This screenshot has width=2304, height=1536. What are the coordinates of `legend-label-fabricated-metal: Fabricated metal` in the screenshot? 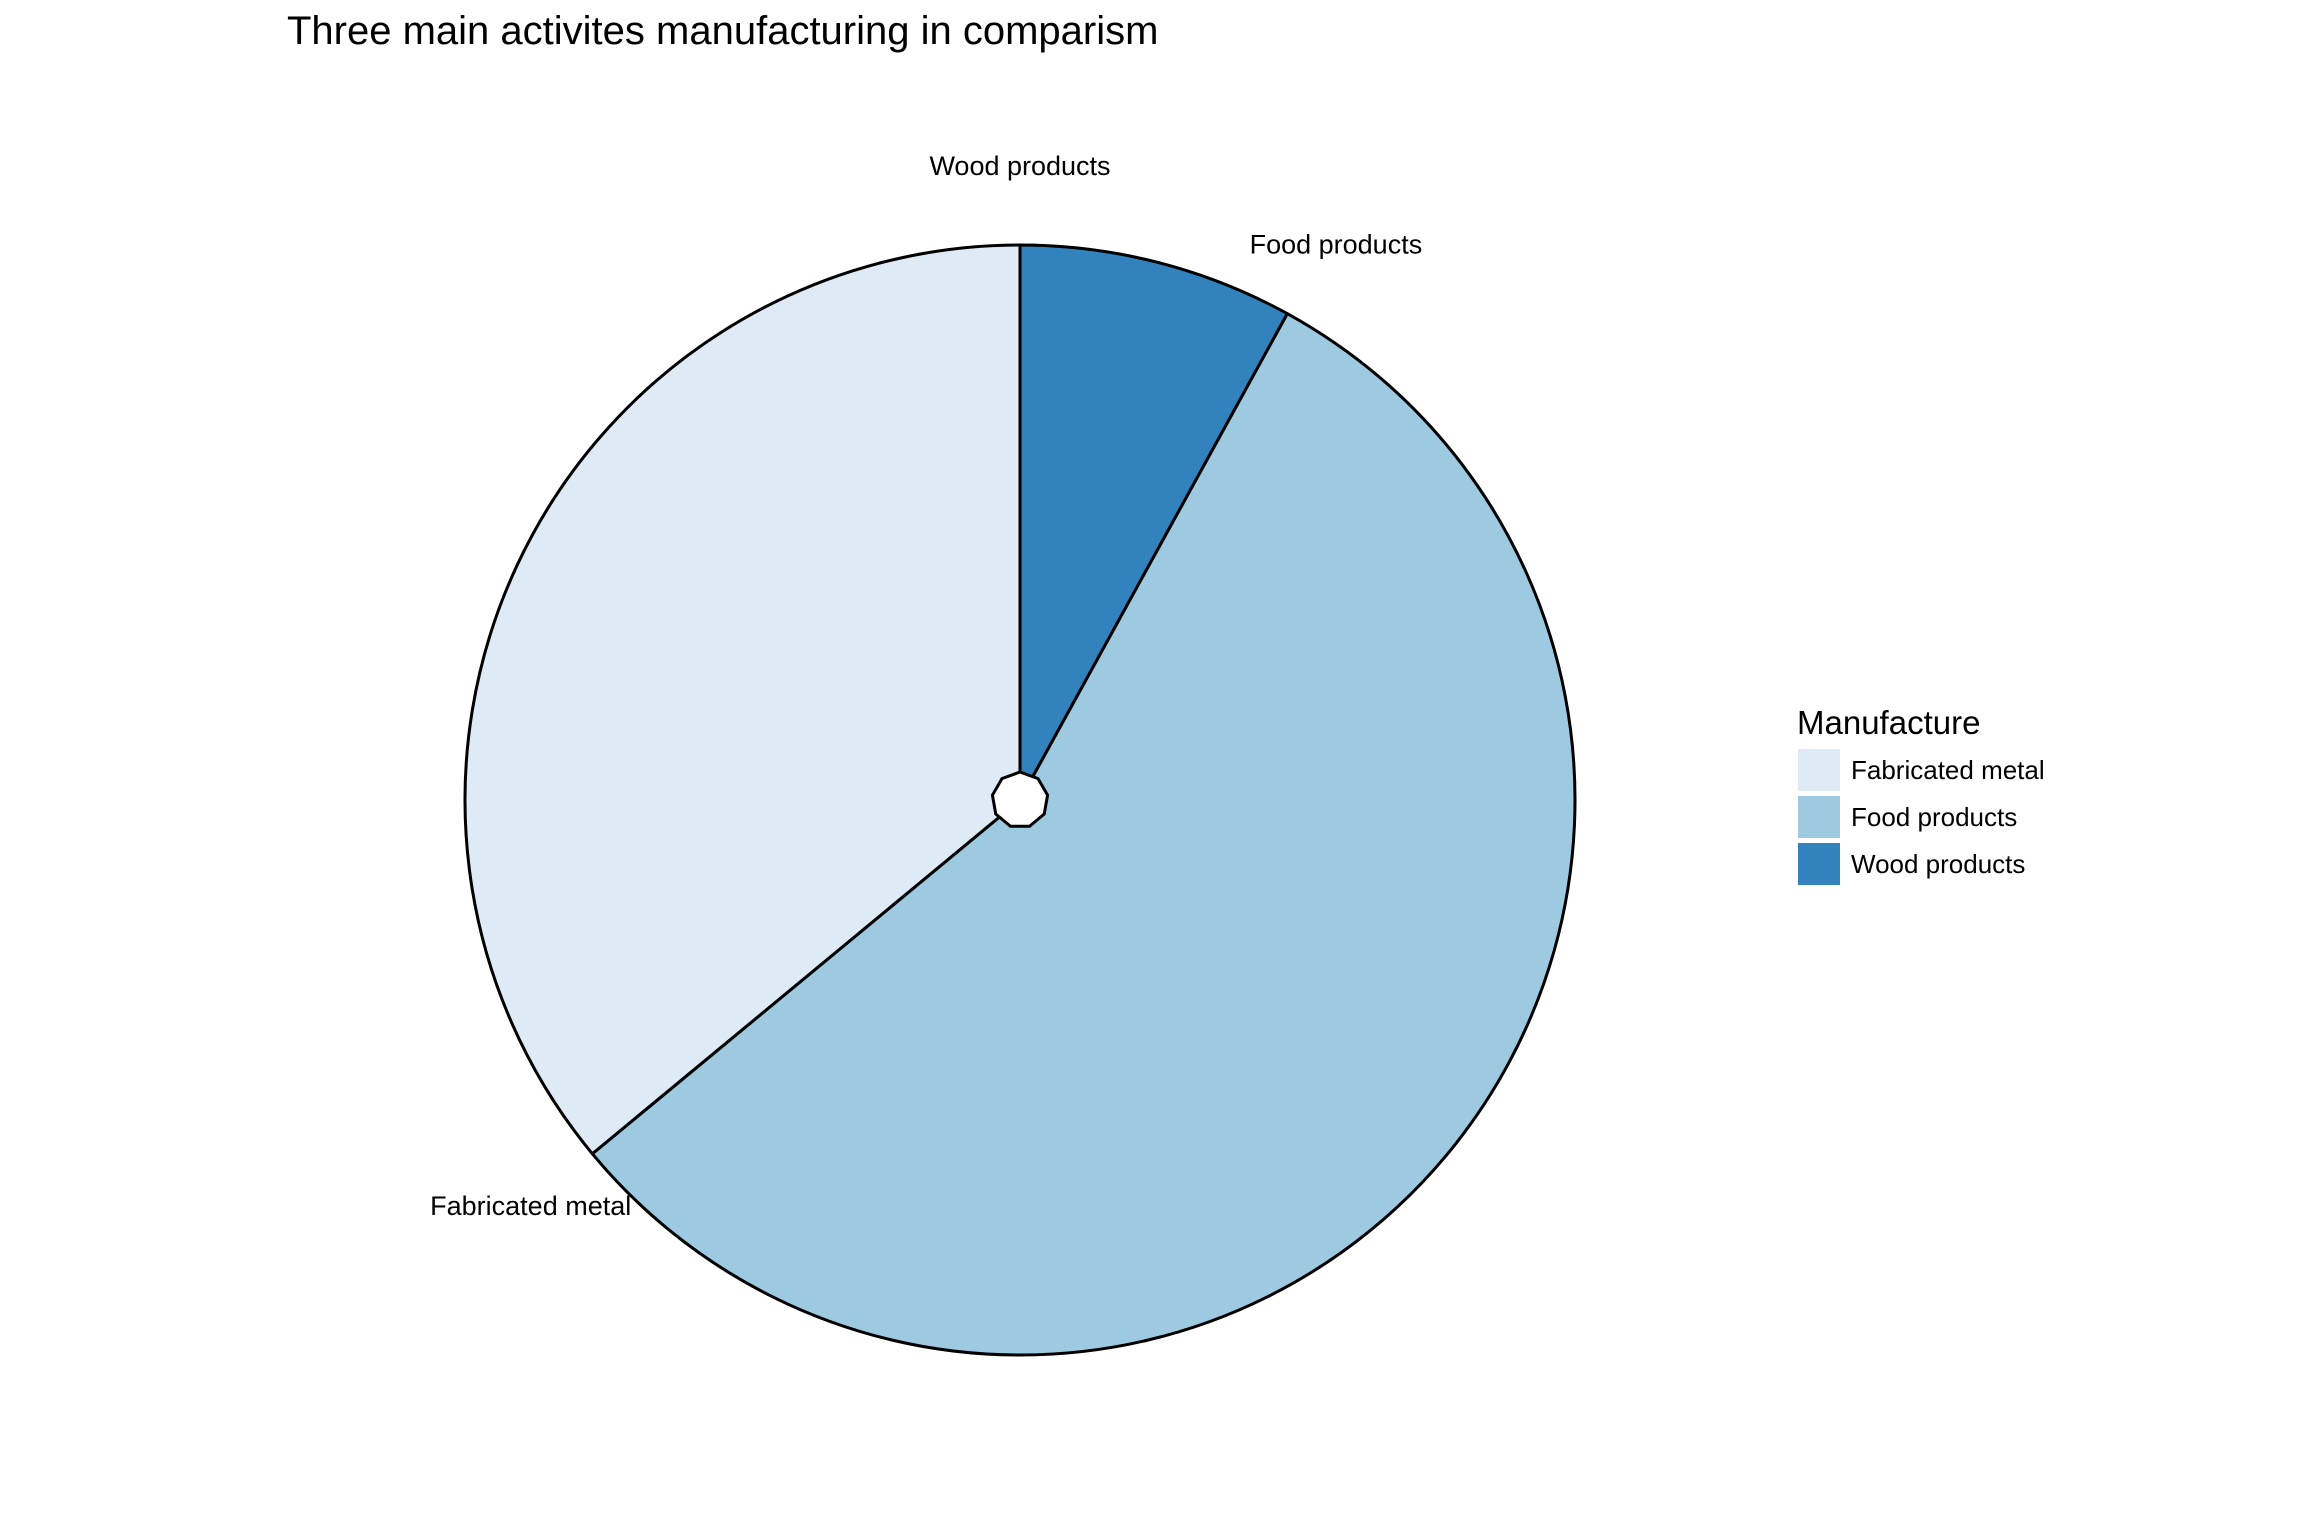 It's located at (1948, 770).